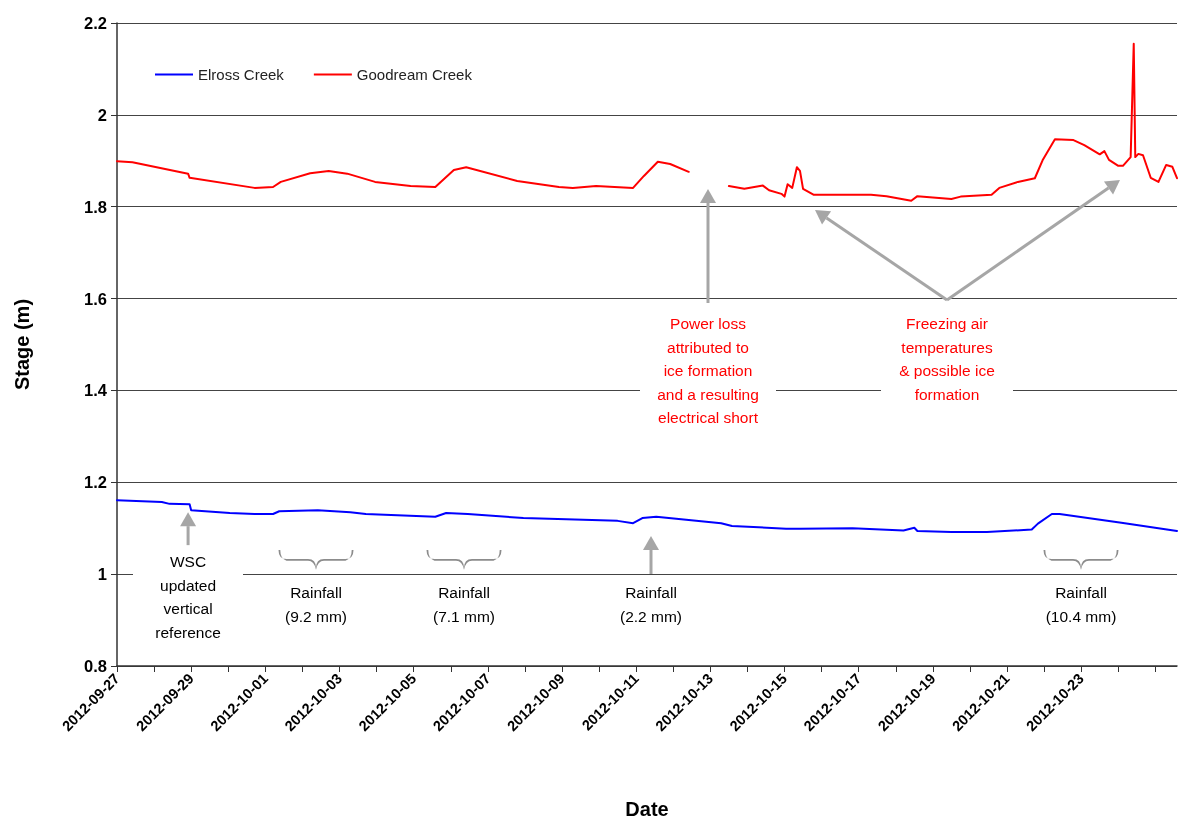  What do you see at coordinates (316, 604) in the screenshot?
I see `annotation: Rainfall (9.2 mm)` at bounding box center [316, 604].